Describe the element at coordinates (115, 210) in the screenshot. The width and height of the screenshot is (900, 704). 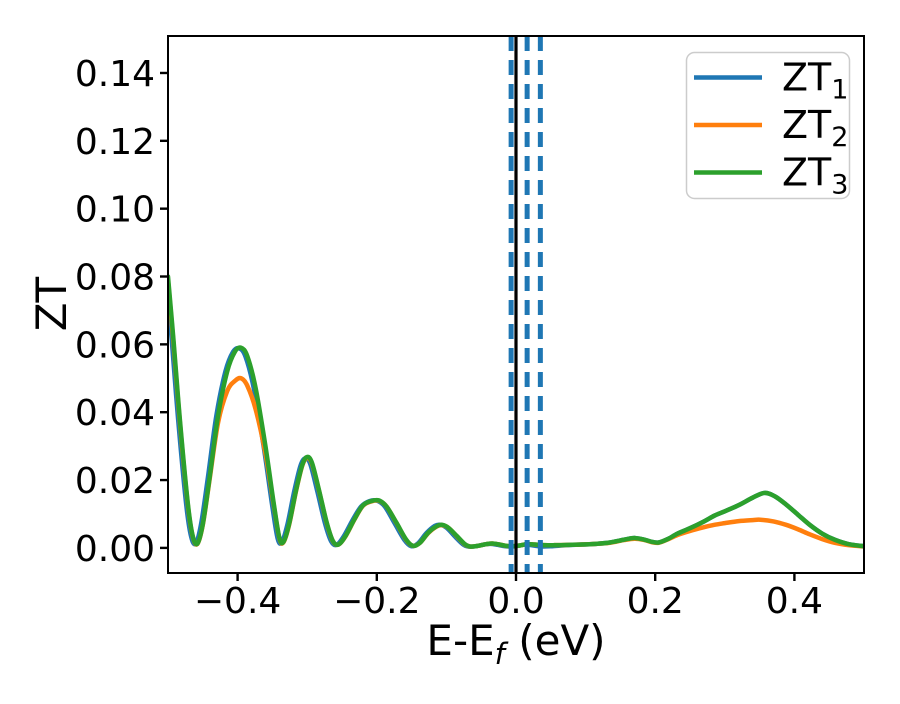
I see `y-tick-label: 0.10` at that location.